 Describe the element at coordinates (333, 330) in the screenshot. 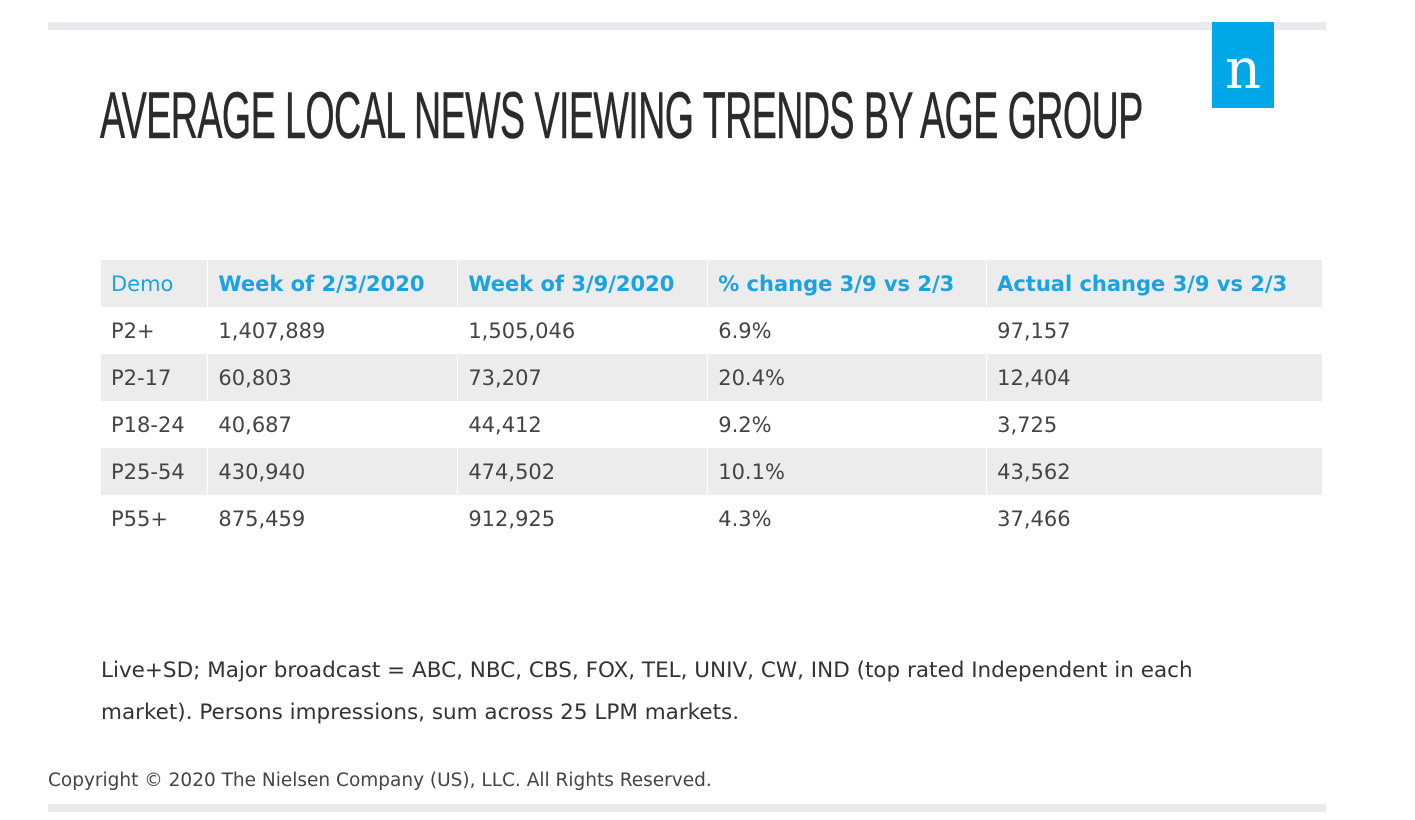

I see `cell-week-2-3: 1,407,889` at that location.